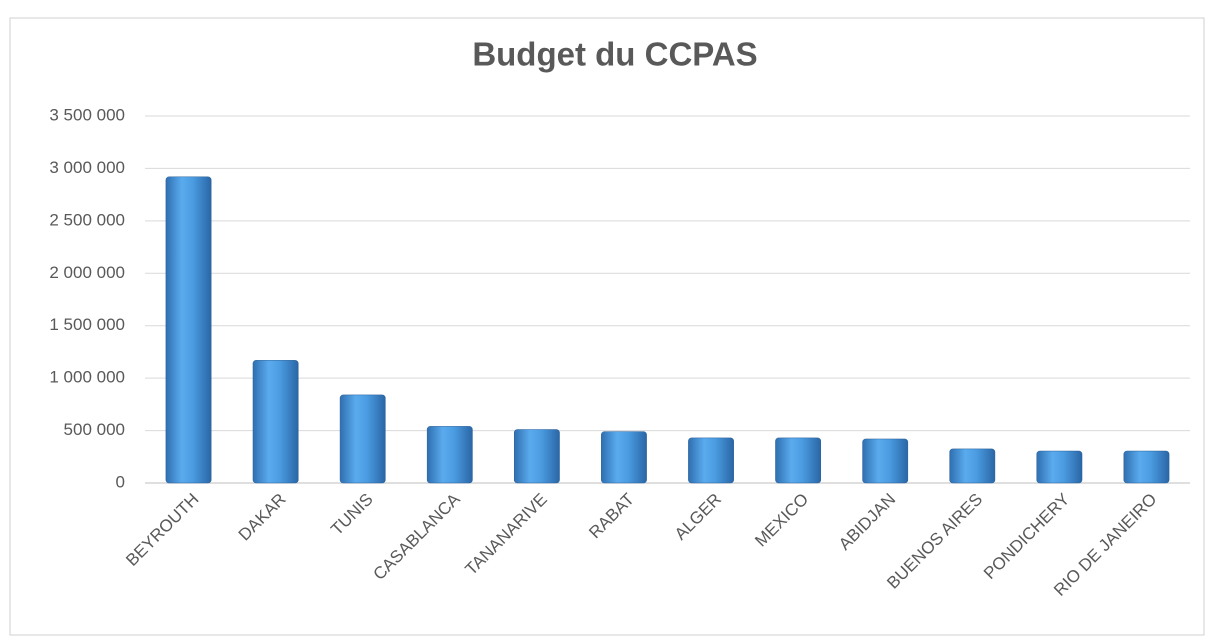  I want to click on y-tick-label: 2 500 000, so click(87, 219).